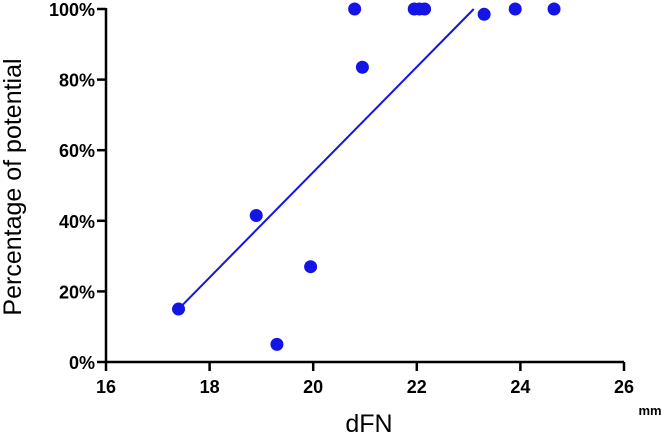 The image size is (661, 434). Describe the element at coordinates (77, 151) in the screenshot. I see `y-tick-label: 60%` at that location.